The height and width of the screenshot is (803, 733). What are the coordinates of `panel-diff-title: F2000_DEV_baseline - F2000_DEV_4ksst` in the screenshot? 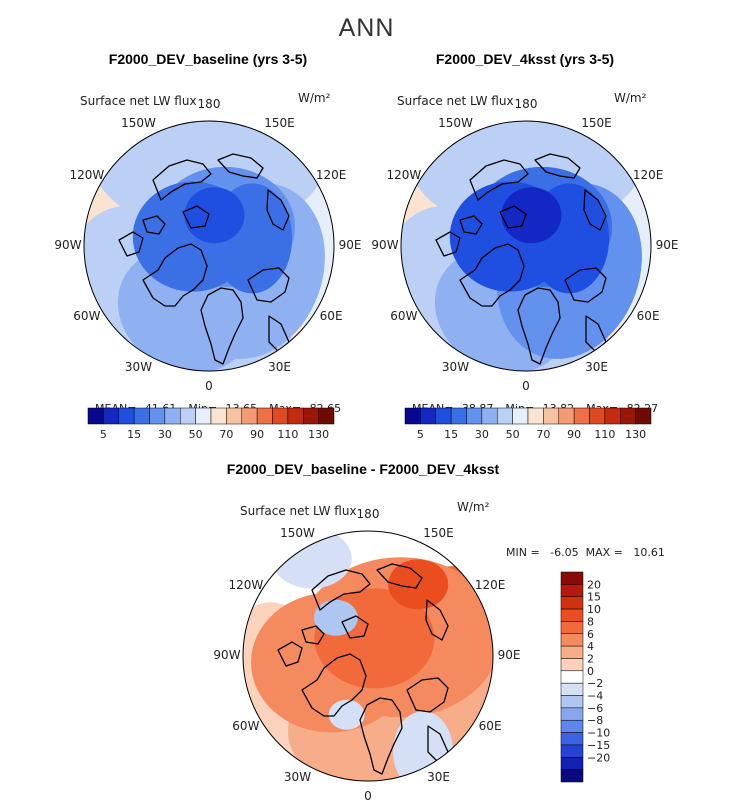 It's located at (363, 469).